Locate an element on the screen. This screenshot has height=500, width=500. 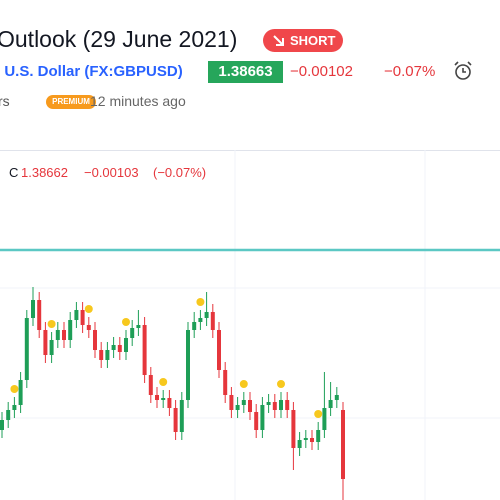
legend-change: −0.00103 is located at coordinates (111, 172).